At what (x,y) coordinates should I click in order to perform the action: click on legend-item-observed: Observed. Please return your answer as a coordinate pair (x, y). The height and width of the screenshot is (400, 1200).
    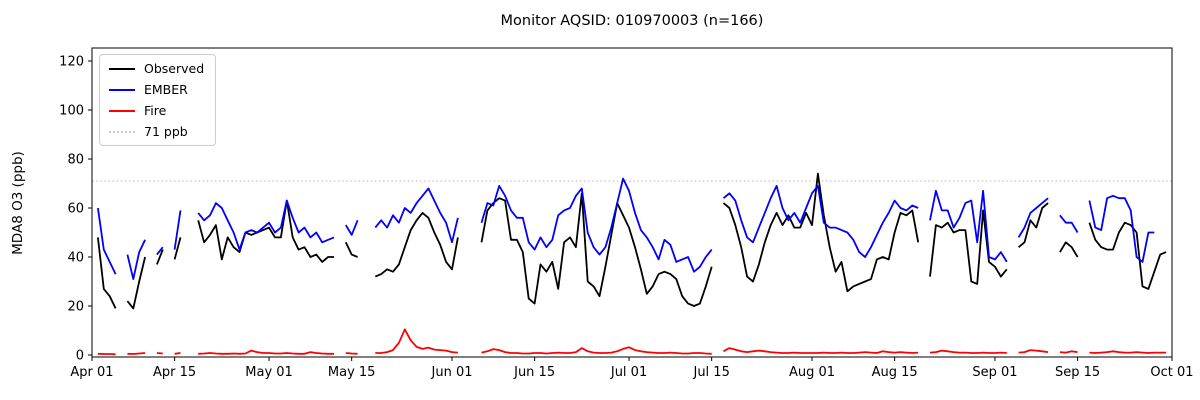
    Looking at the image, I should click on (156, 68).